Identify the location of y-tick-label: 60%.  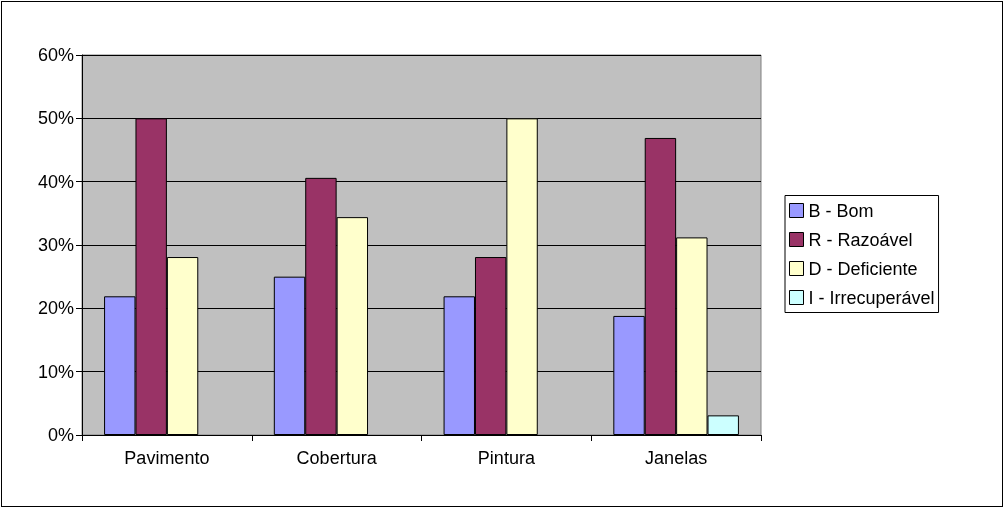
(55, 55).